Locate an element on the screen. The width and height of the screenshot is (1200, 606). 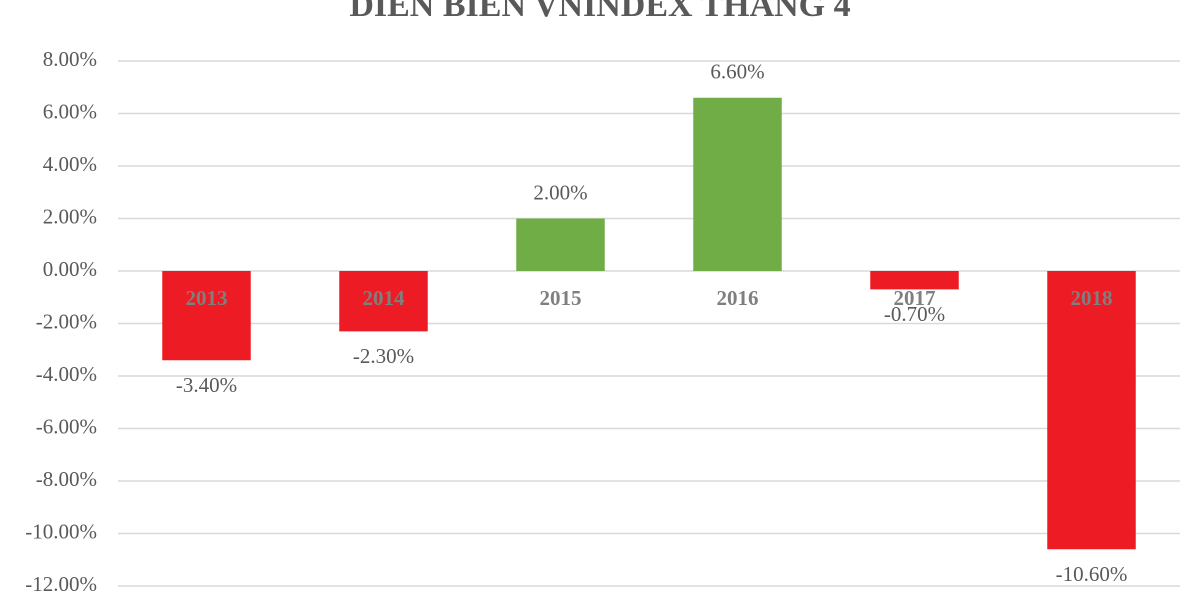
y-tick-label: -8.00% is located at coordinates (66, 479).